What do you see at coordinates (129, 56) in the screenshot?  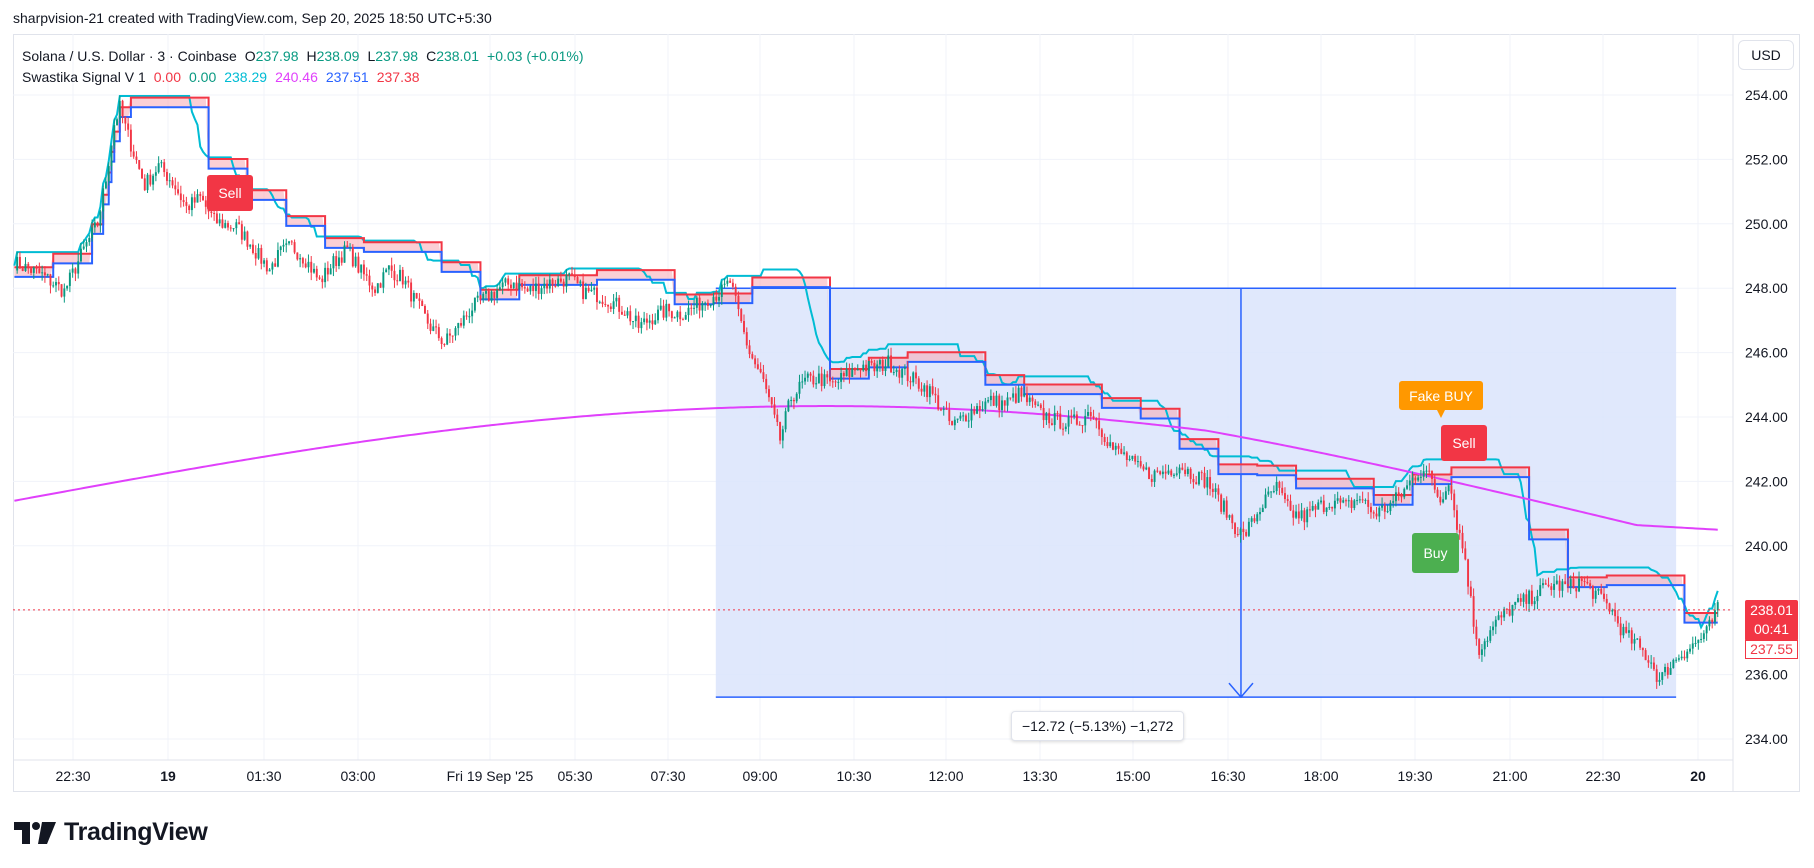 I see `symbol-label: Solana / U.S. Dollar · 3 · Coinbase` at bounding box center [129, 56].